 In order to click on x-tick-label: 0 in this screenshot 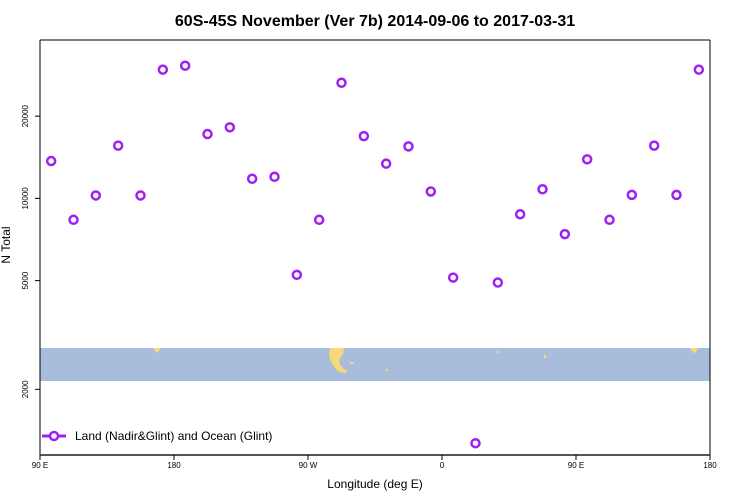, I will do `click(442, 465)`.